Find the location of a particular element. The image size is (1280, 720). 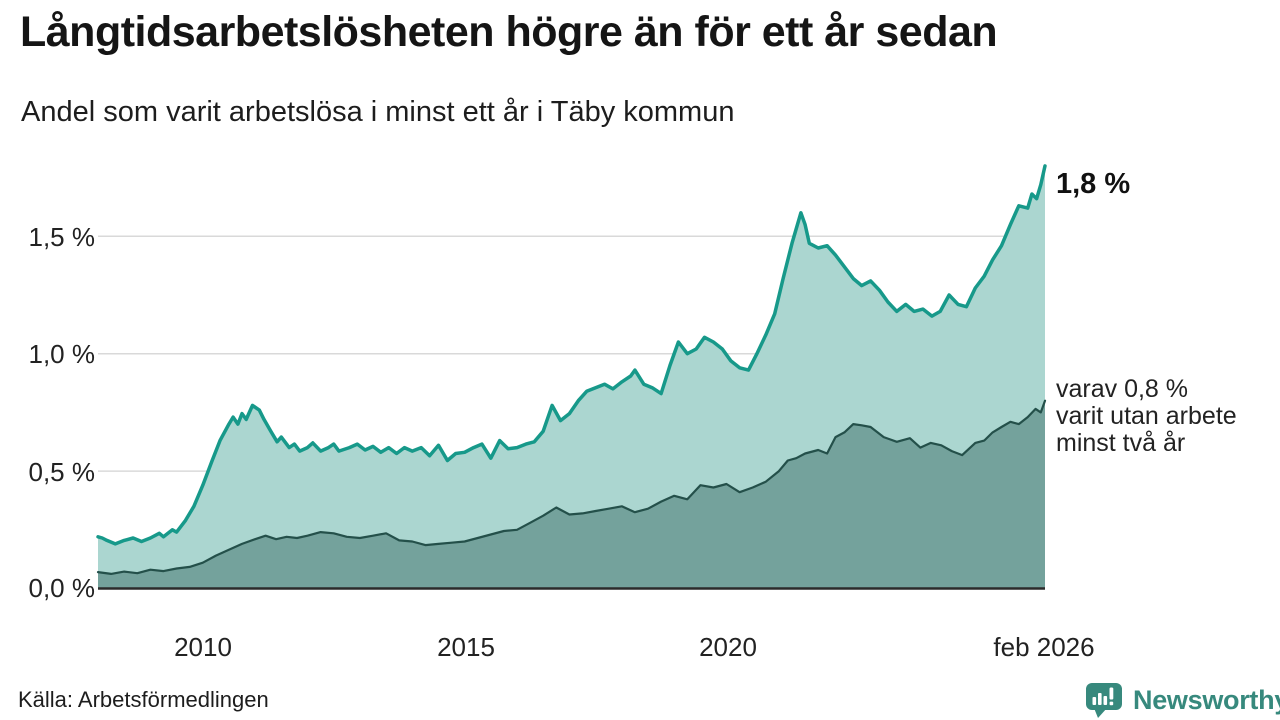

y-axis-tick-0-0: 0,0 % is located at coordinates (62, 588).